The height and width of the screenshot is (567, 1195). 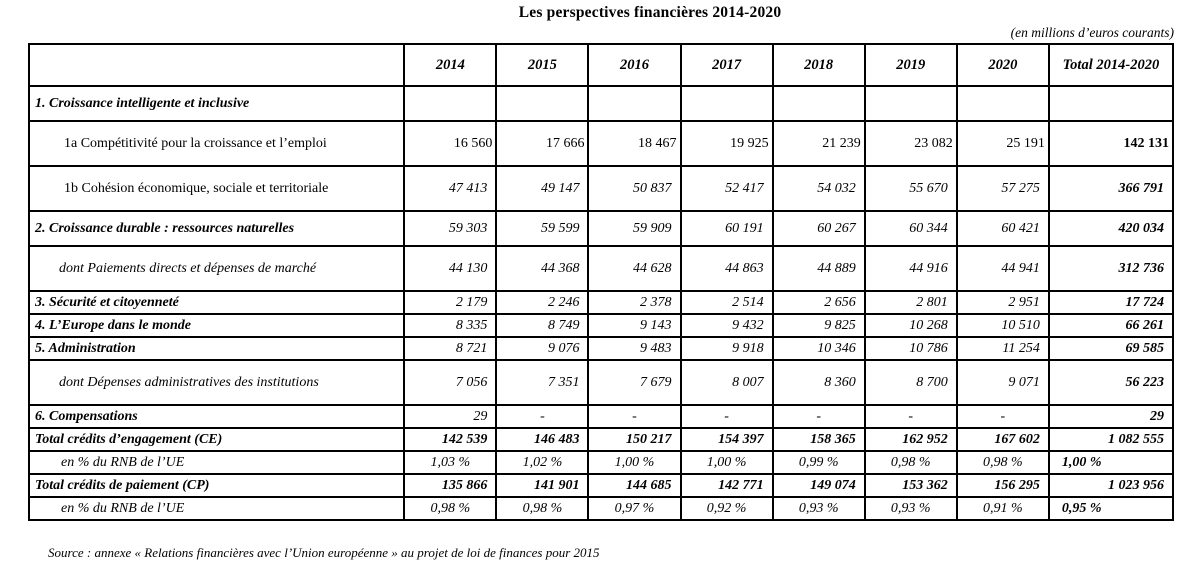 I want to click on row-label: Total crédits d’engagement (CE), so click(x=216, y=439).